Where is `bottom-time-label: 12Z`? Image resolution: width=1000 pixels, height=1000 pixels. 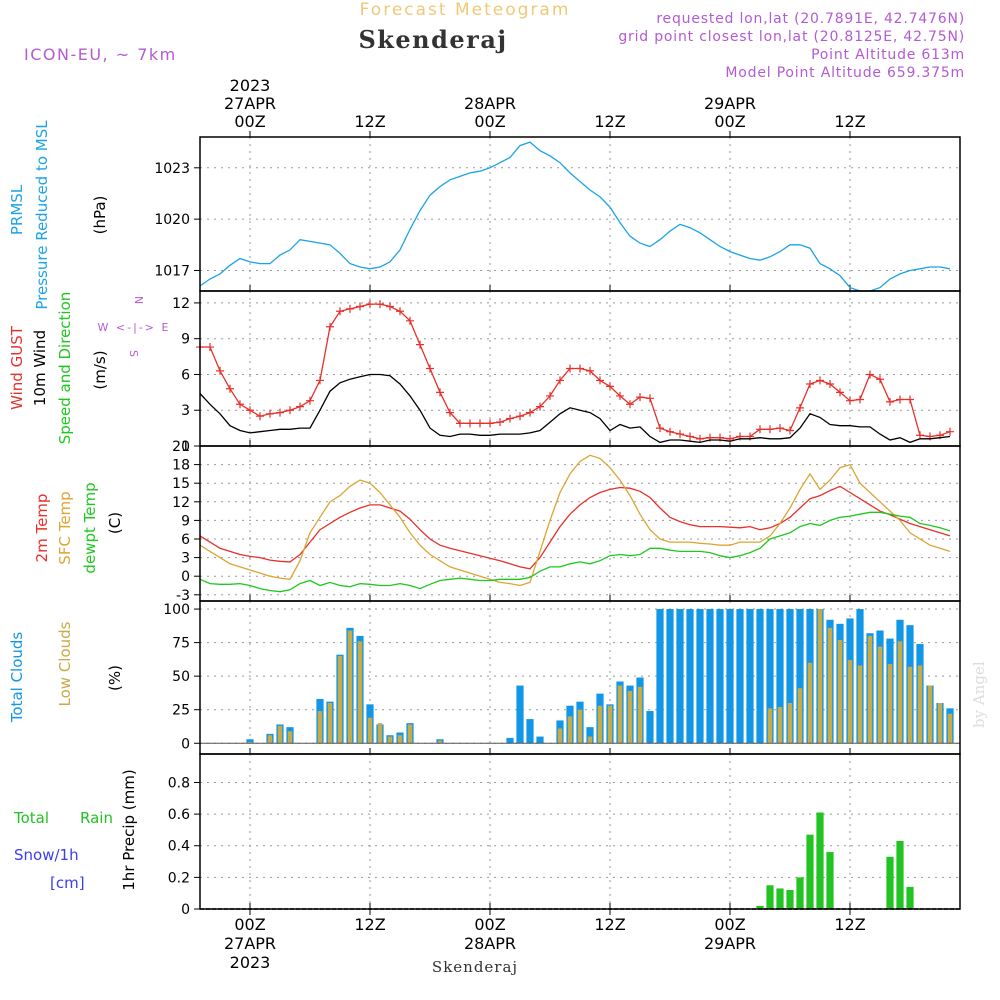
bottom-time-label: 12Z is located at coordinates (849, 924).